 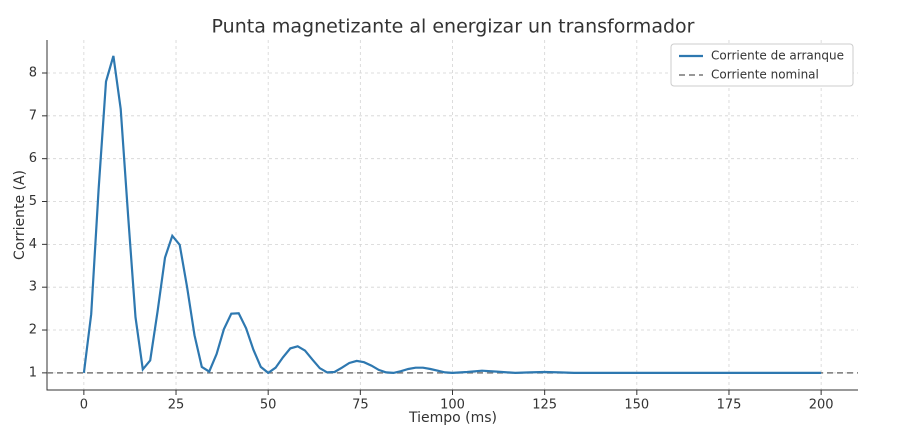 I want to click on x-tick-label: 0, so click(x=84, y=405).